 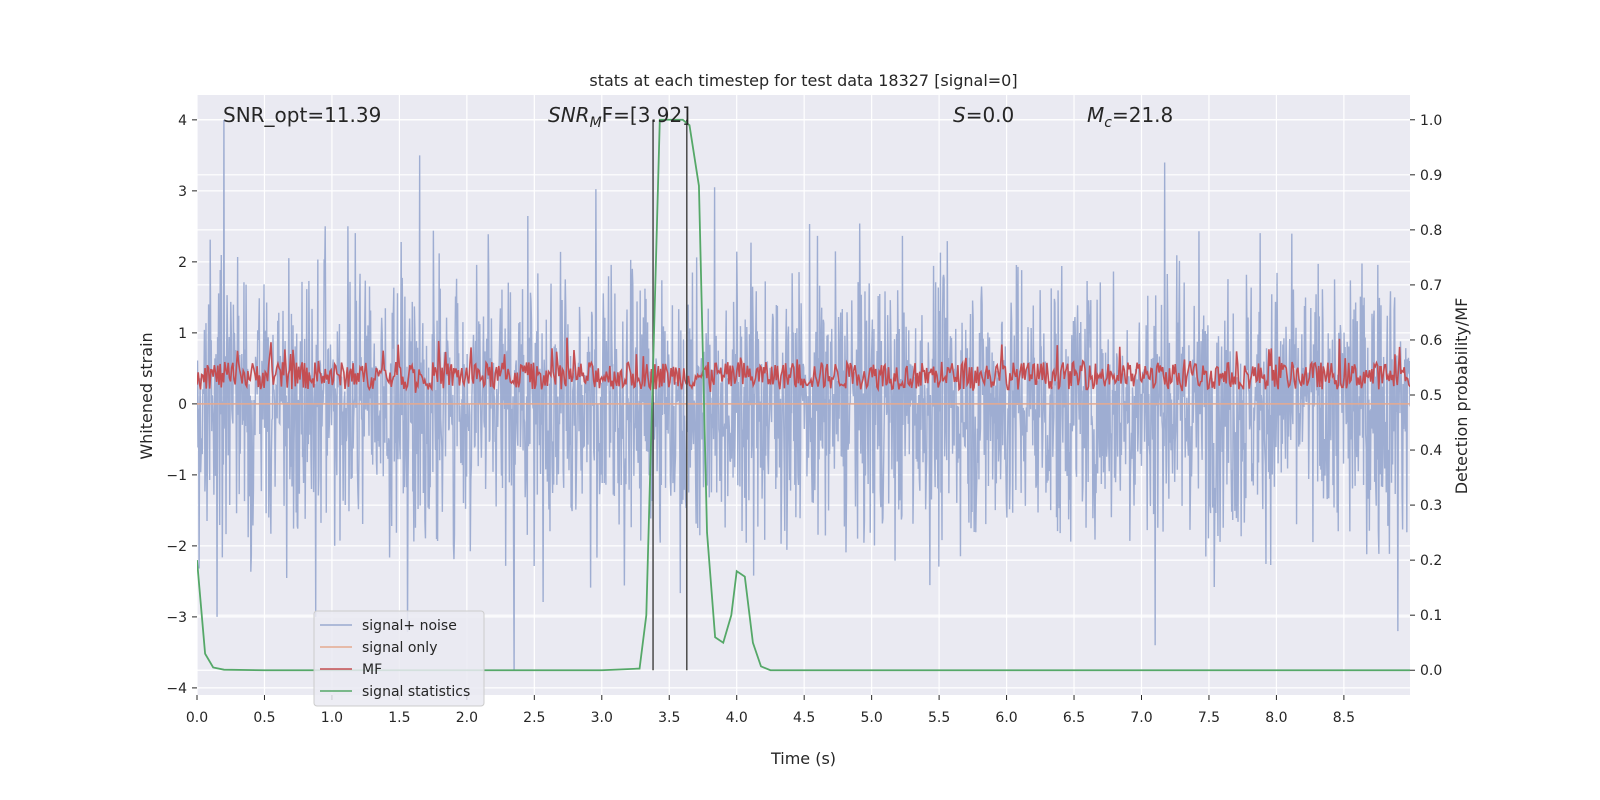 I want to click on mf-line, so click(x=803, y=365).